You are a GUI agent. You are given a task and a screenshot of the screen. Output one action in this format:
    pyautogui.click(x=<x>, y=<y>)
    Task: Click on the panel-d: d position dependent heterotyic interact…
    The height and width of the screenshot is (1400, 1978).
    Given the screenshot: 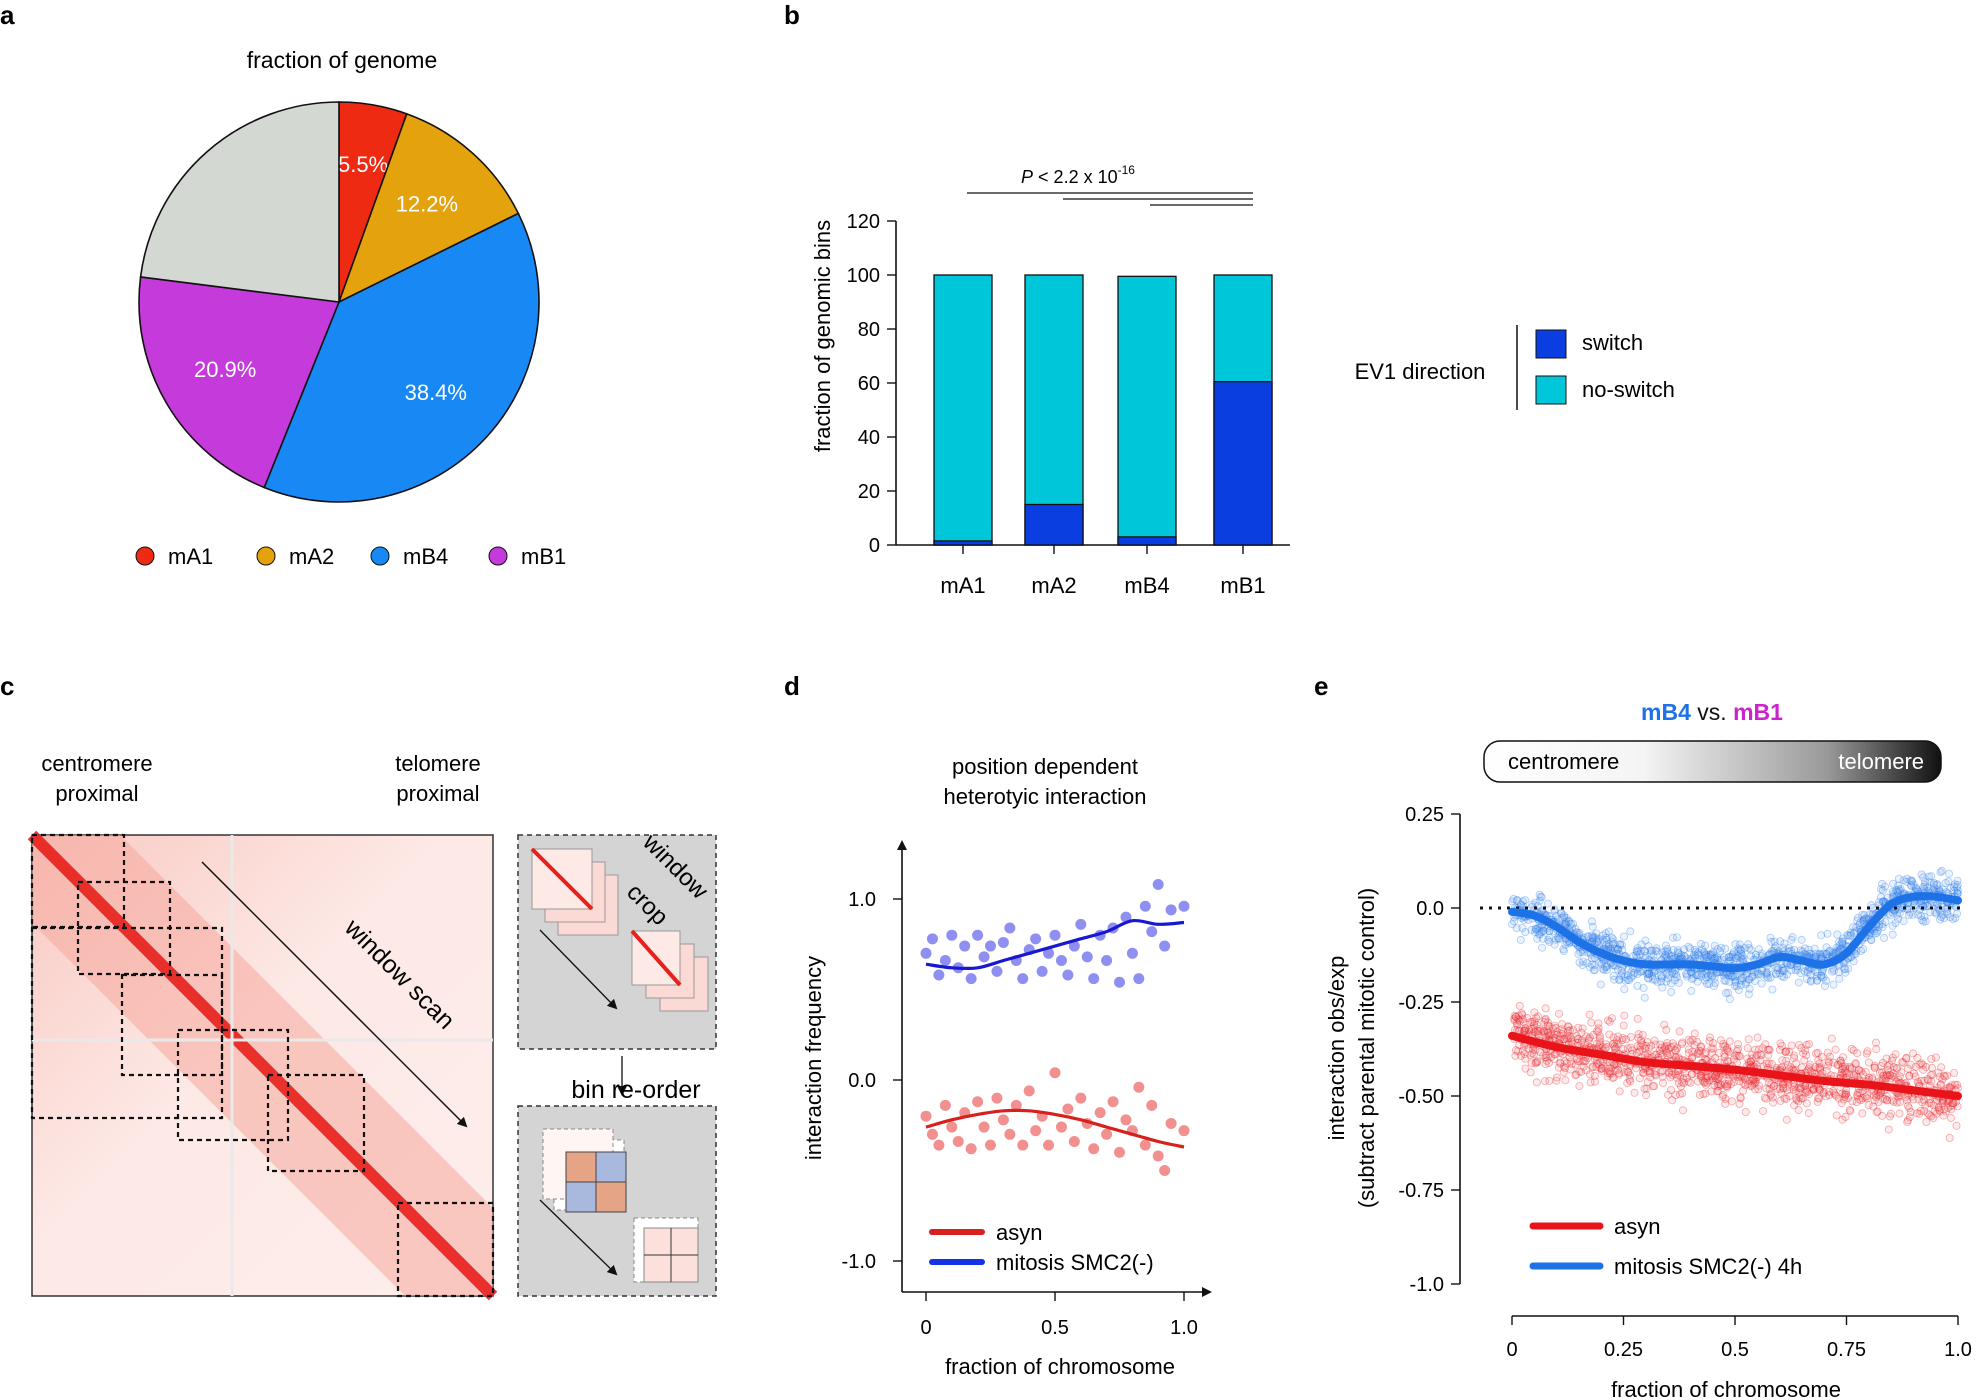 What is the action you would take?
    pyautogui.click(x=998, y=1025)
    